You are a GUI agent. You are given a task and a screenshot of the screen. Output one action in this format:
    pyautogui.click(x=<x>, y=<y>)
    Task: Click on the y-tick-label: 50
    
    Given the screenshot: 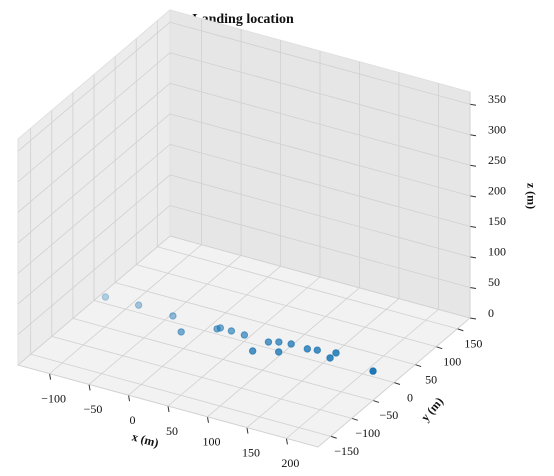 What is the action you would take?
    pyautogui.click(x=431, y=379)
    